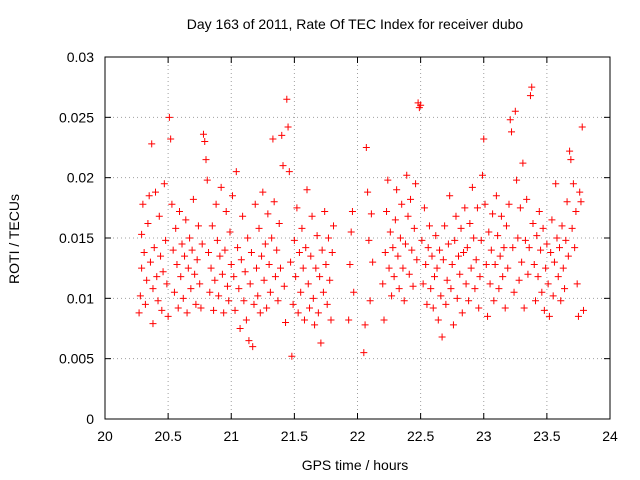 This screenshot has height=480, width=640. What do you see at coordinates (76, 117) in the screenshot?
I see `y-tick-label: 0.025` at bounding box center [76, 117].